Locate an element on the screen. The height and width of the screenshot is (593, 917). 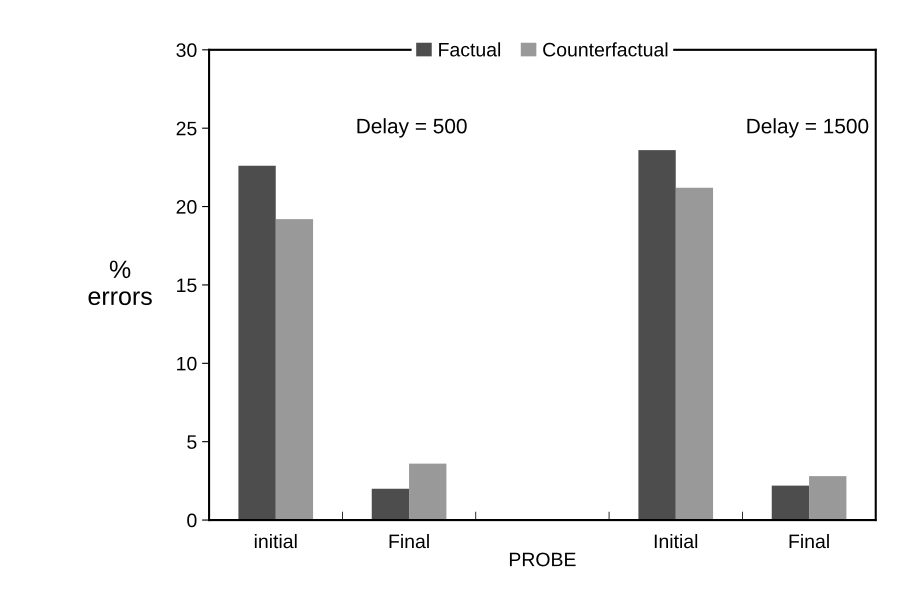
y-tick-label: 0 is located at coordinates (192, 521).